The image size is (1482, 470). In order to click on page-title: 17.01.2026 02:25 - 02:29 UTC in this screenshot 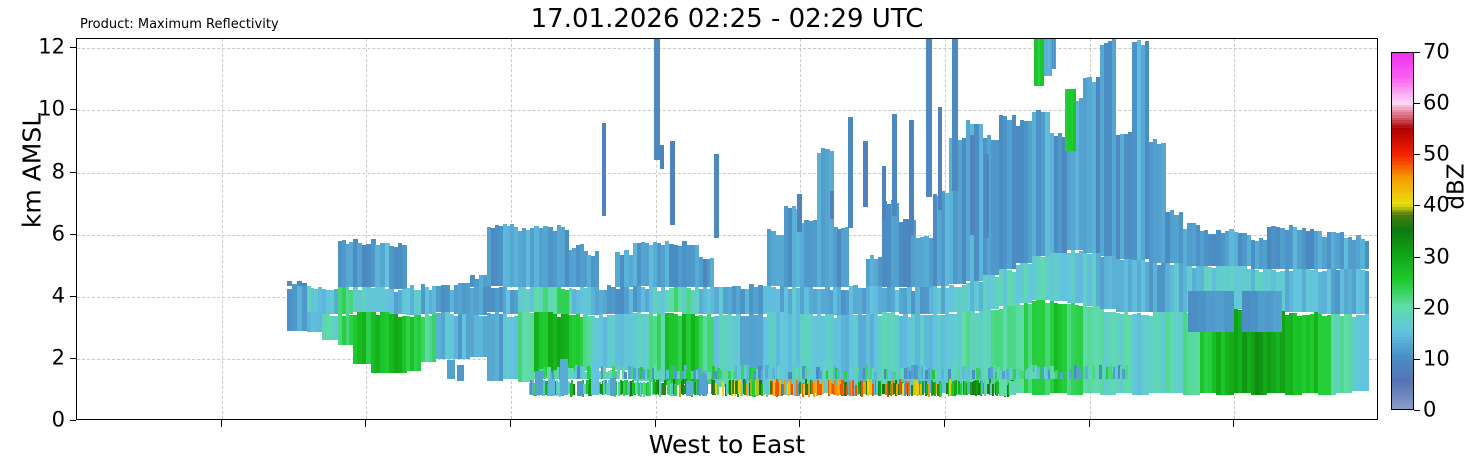, I will do `click(727, 19)`.